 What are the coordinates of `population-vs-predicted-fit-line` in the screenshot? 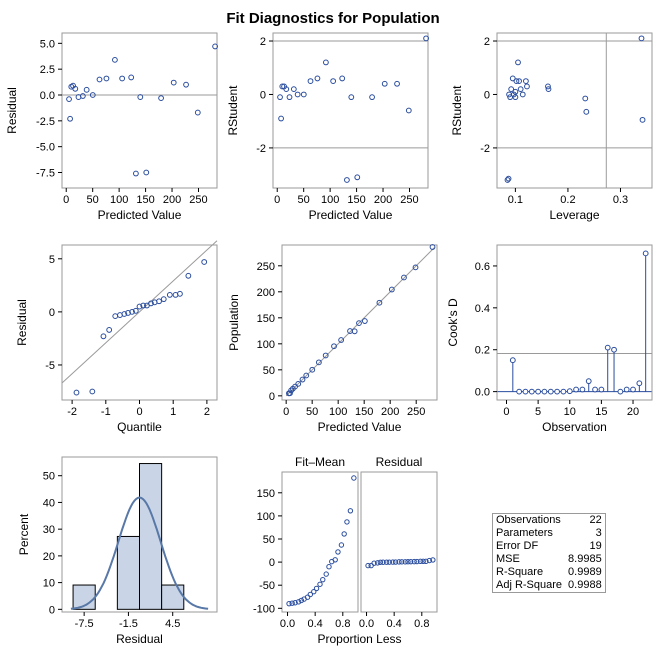 It's located at (360, 322).